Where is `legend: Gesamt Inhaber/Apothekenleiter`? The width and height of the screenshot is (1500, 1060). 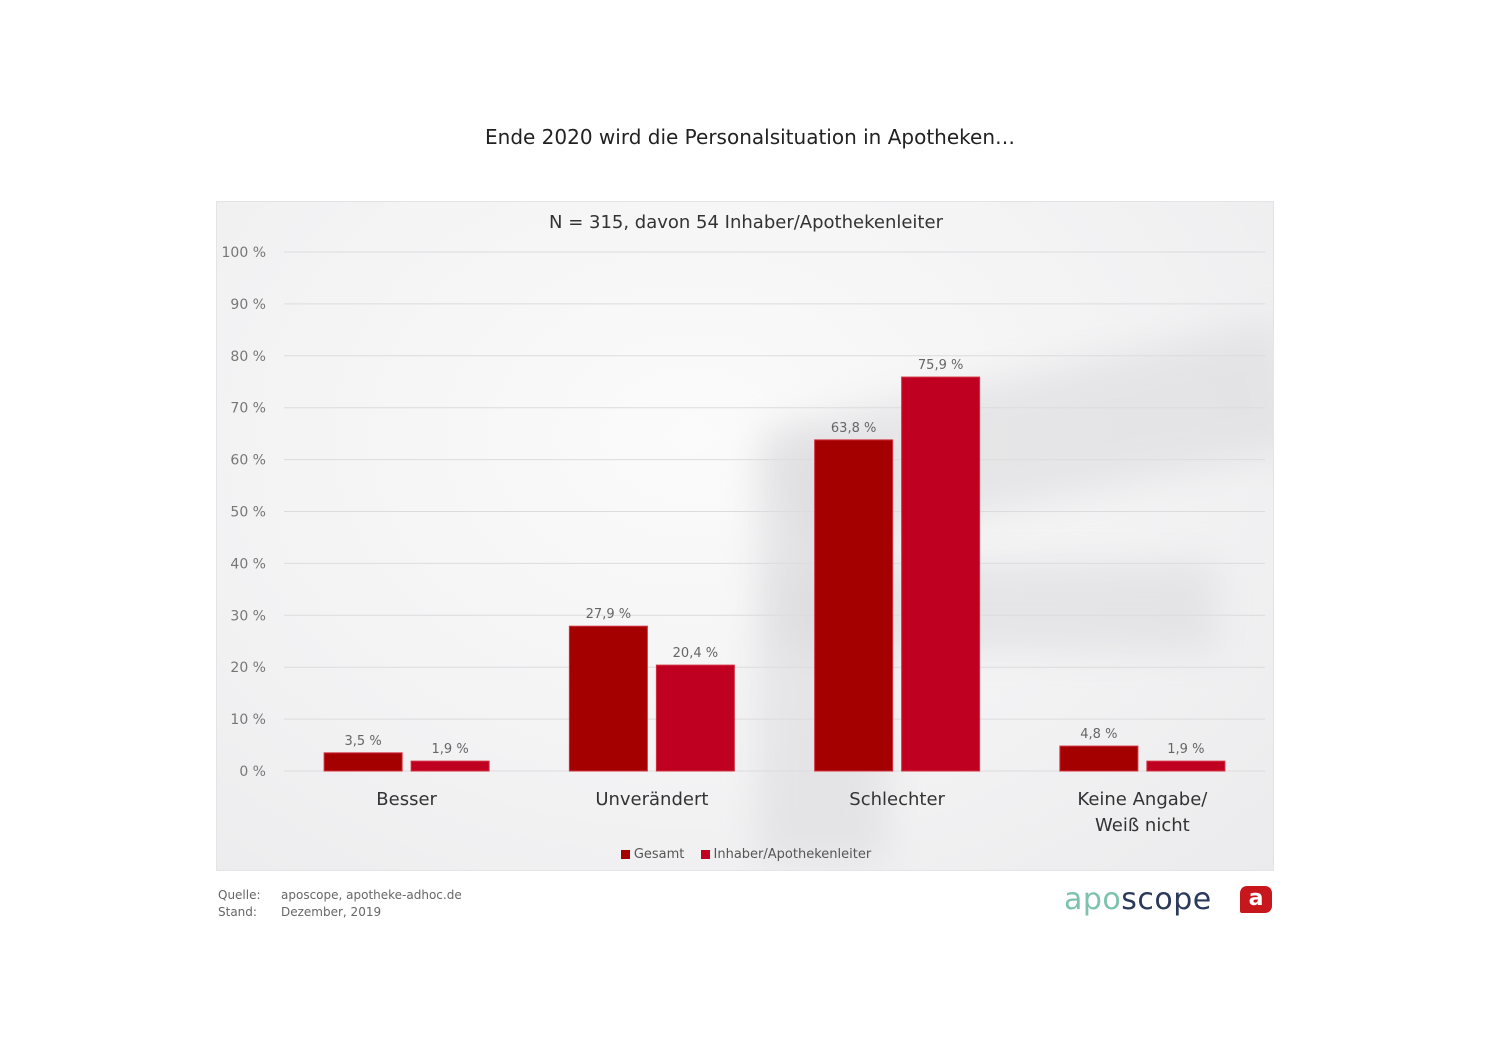 legend: Gesamt Inhaber/Apothekenleiter is located at coordinates (745, 855).